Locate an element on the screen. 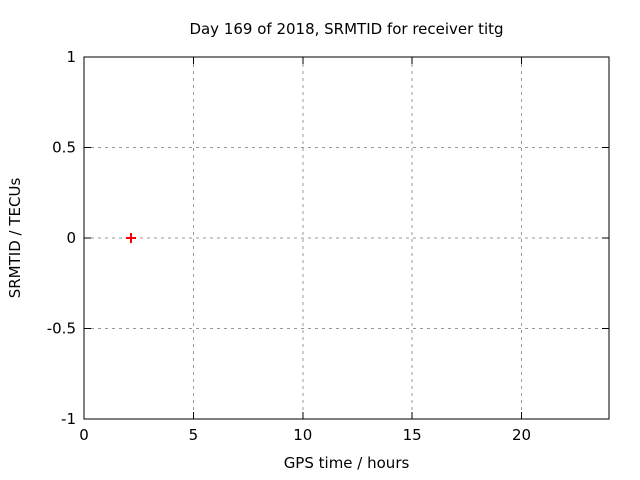  y-tick-label: -1 is located at coordinates (68, 419).